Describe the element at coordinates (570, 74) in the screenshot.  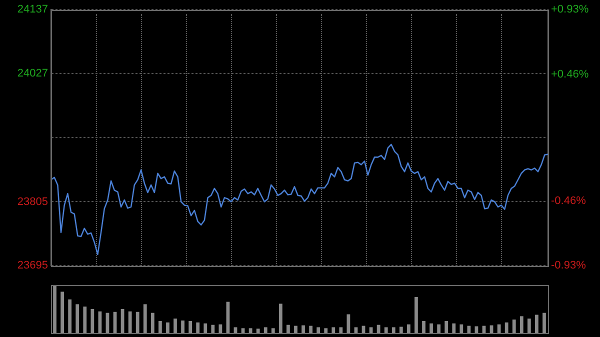
I see `y2-tick-label: +0.46%` at that location.